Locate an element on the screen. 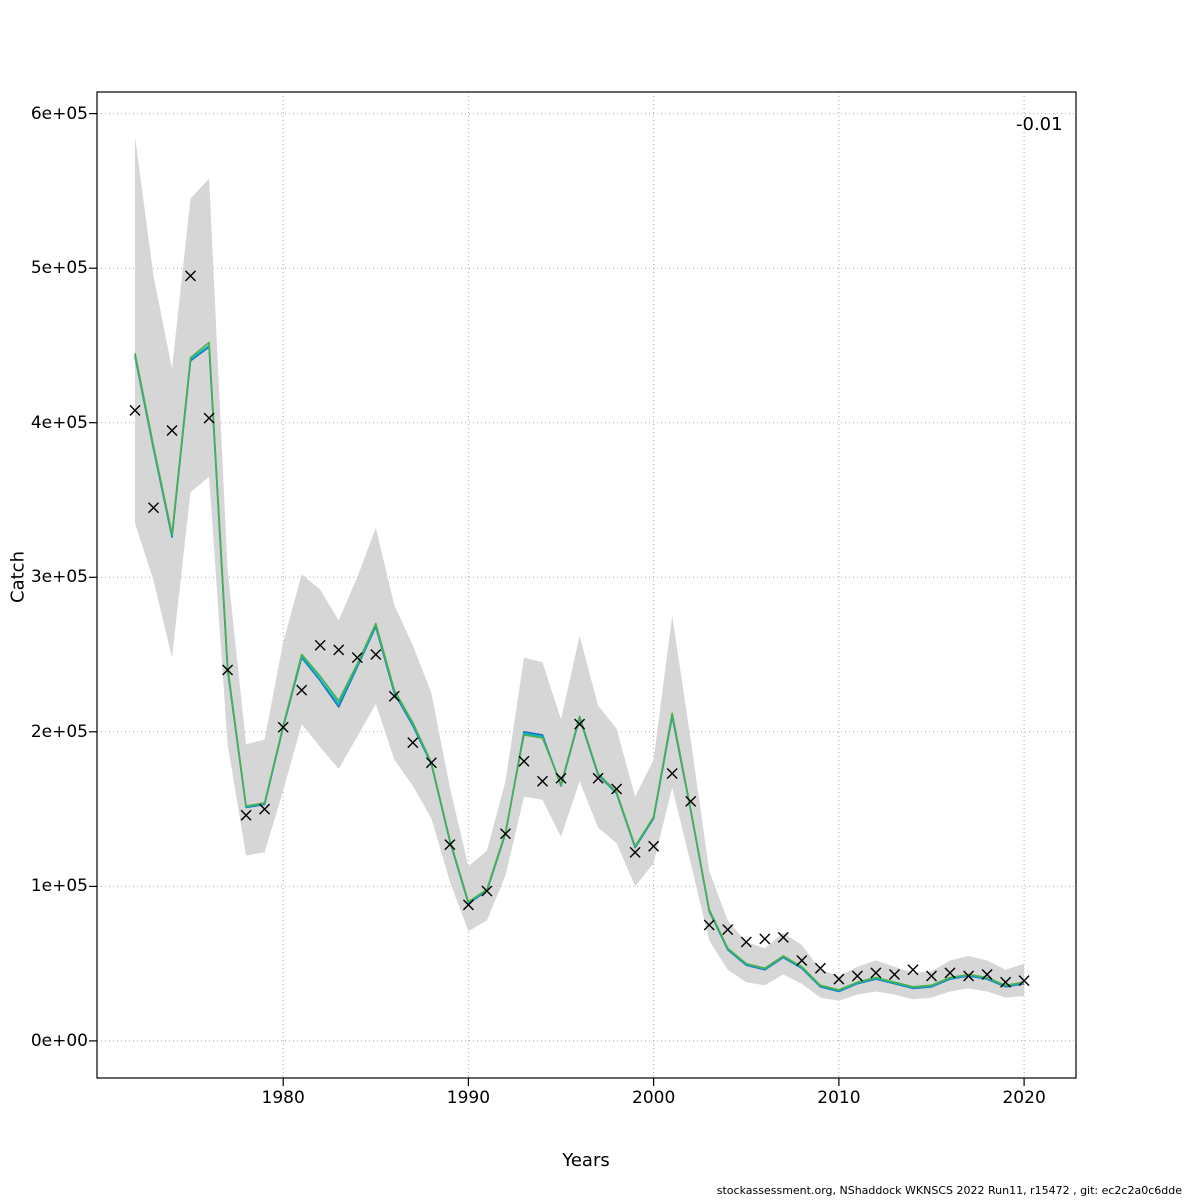  x-axis-label: Years is located at coordinates (586, 1160).